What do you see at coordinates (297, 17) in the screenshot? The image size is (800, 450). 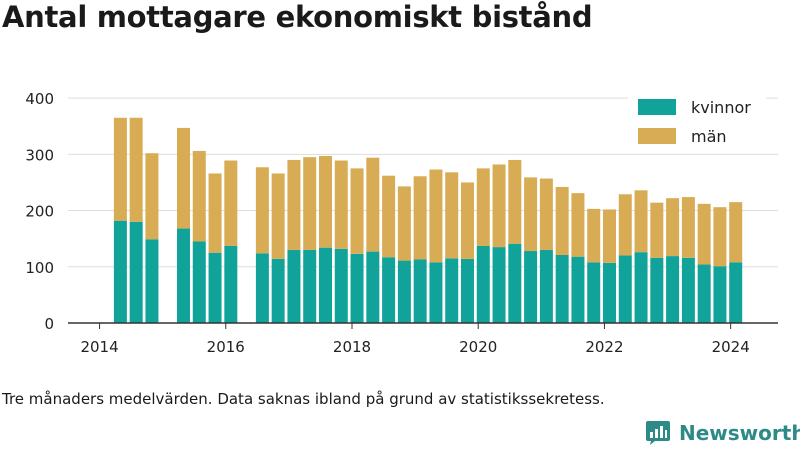 I see `chart-title: Antal mottagare ekonomiskt bistånd` at bounding box center [297, 17].